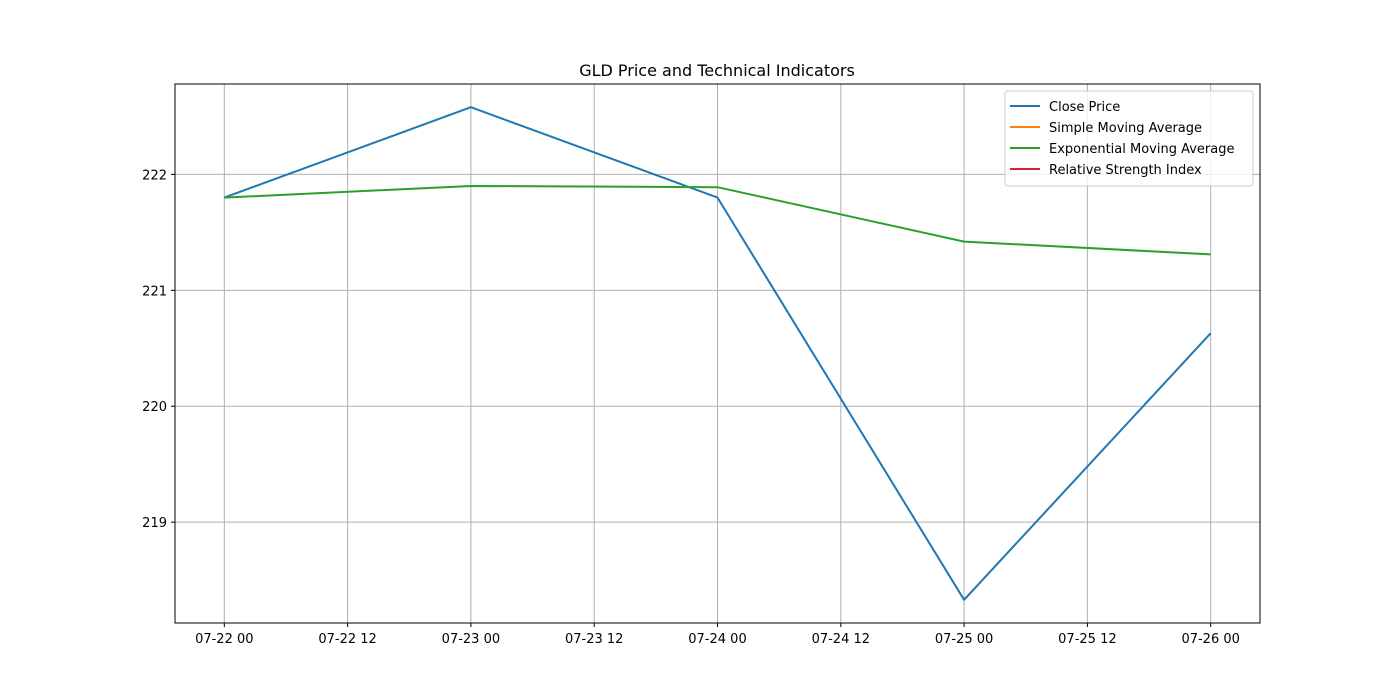 The height and width of the screenshot is (700, 1400). Describe the element at coordinates (1125, 128) in the screenshot. I see `legend-label: Simple Moving Average` at that location.